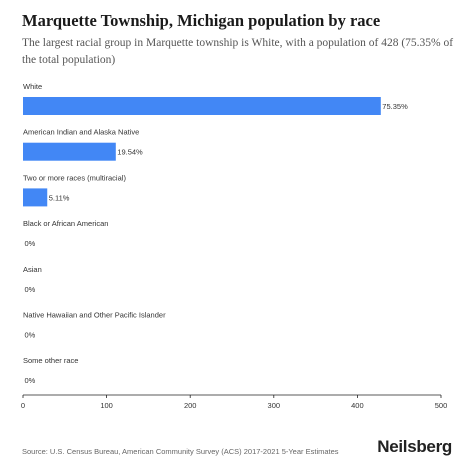 Image resolution: width=474 pixels, height=474 pixels. Describe the element at coordinates (130, 152) in the screenshot. I see `data-label: 19.54%` at that location.